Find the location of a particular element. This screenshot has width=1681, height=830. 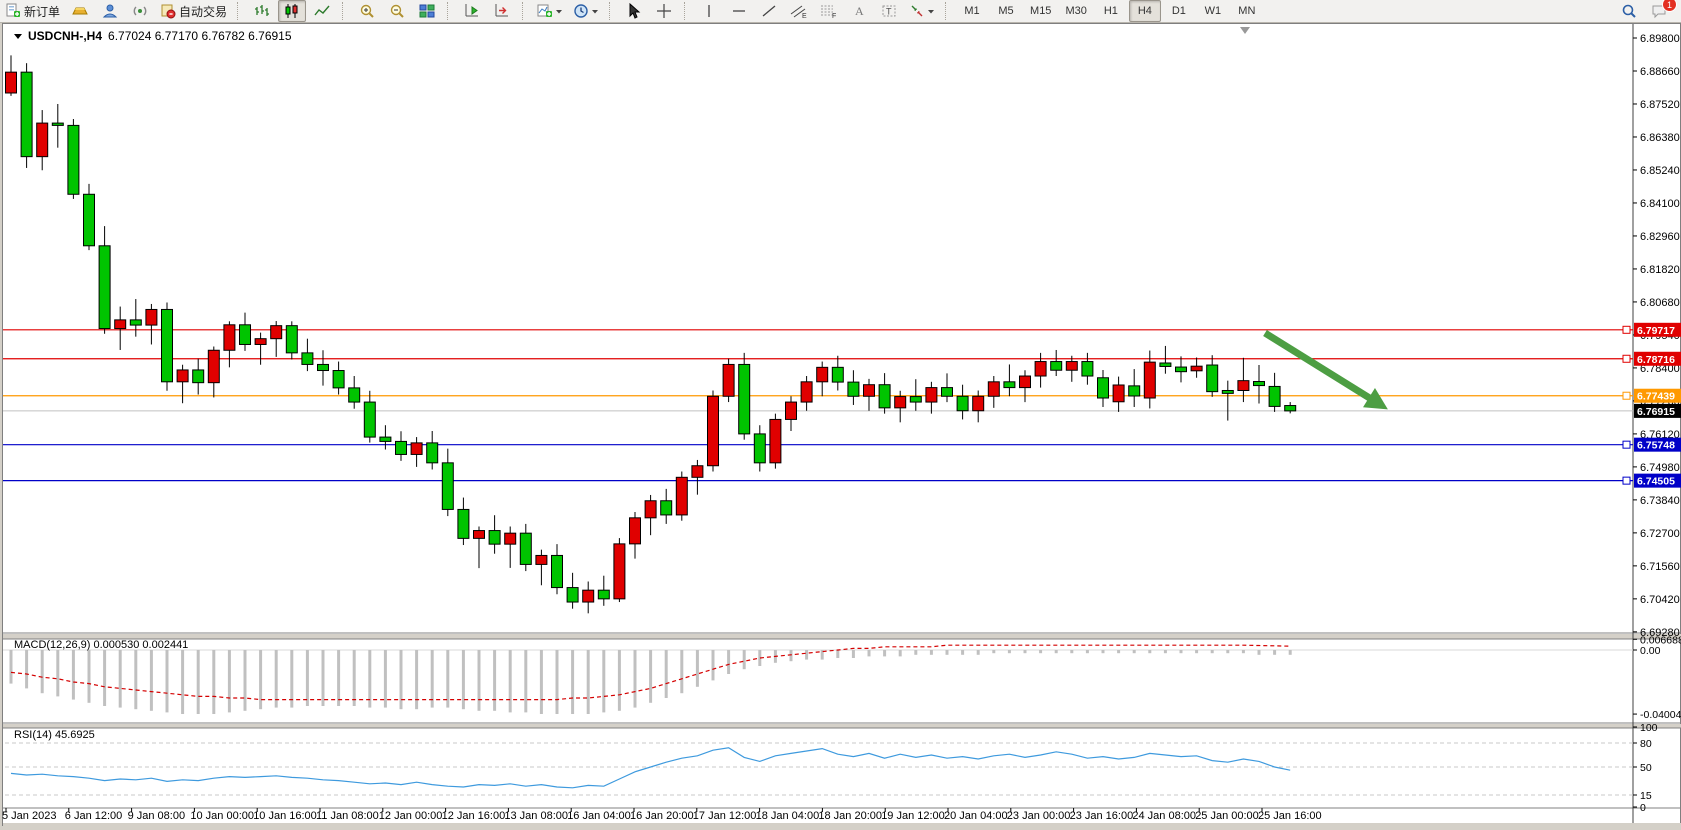

collapse-ohlc-icon is located at coordinates (18, 36).